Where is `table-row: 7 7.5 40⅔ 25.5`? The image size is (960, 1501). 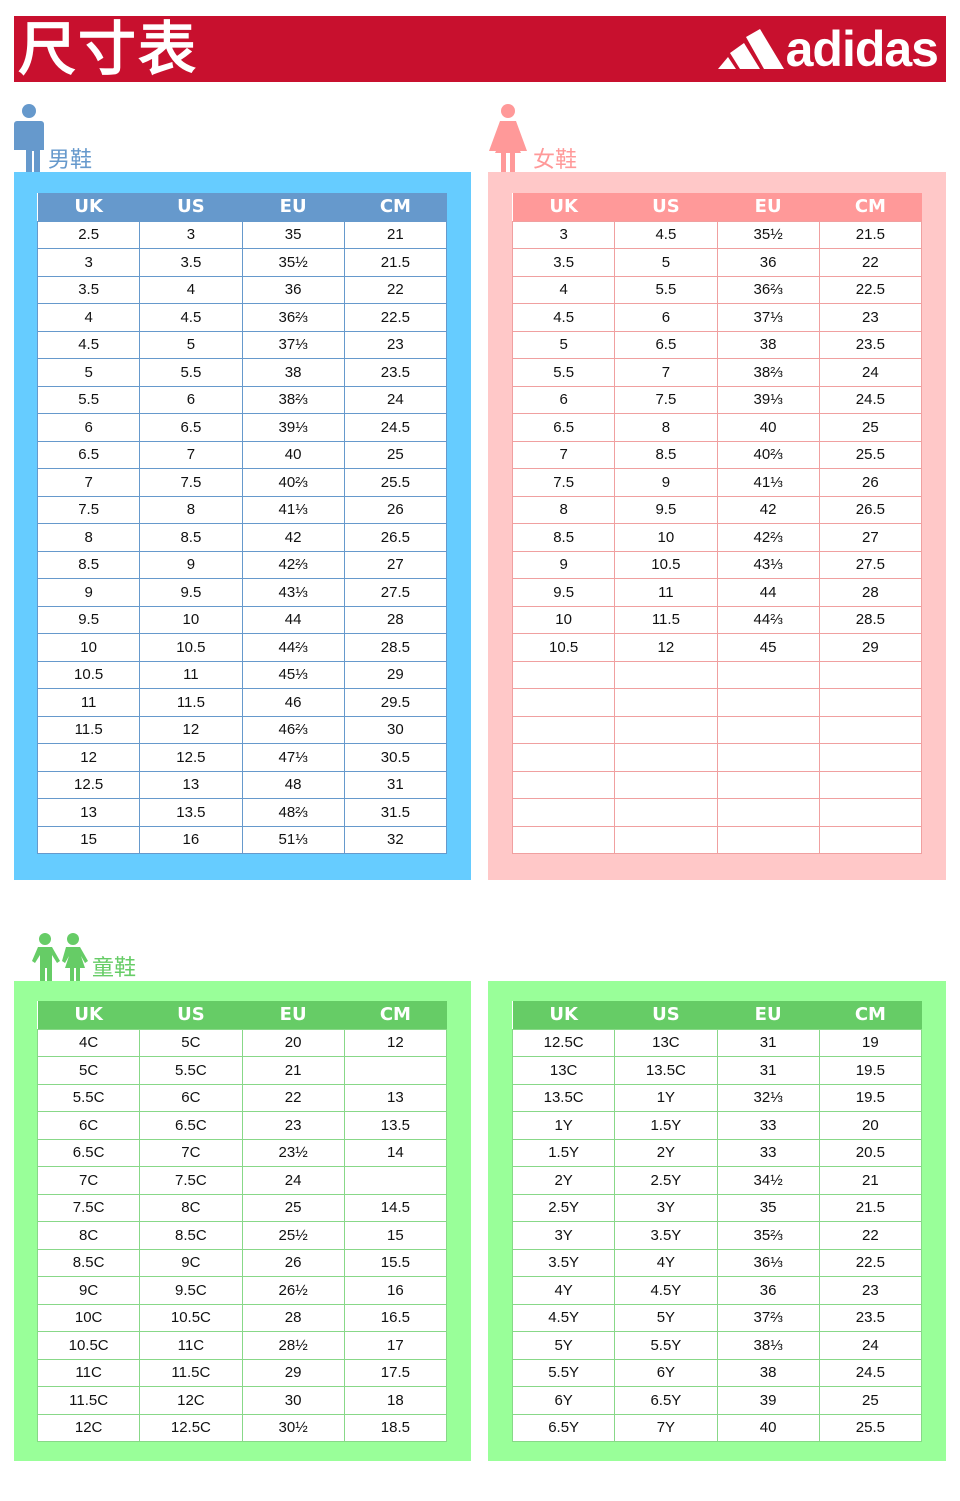 table-row: 7 7.5 40⅔ 25.5 is located at coordinates (242, 482).